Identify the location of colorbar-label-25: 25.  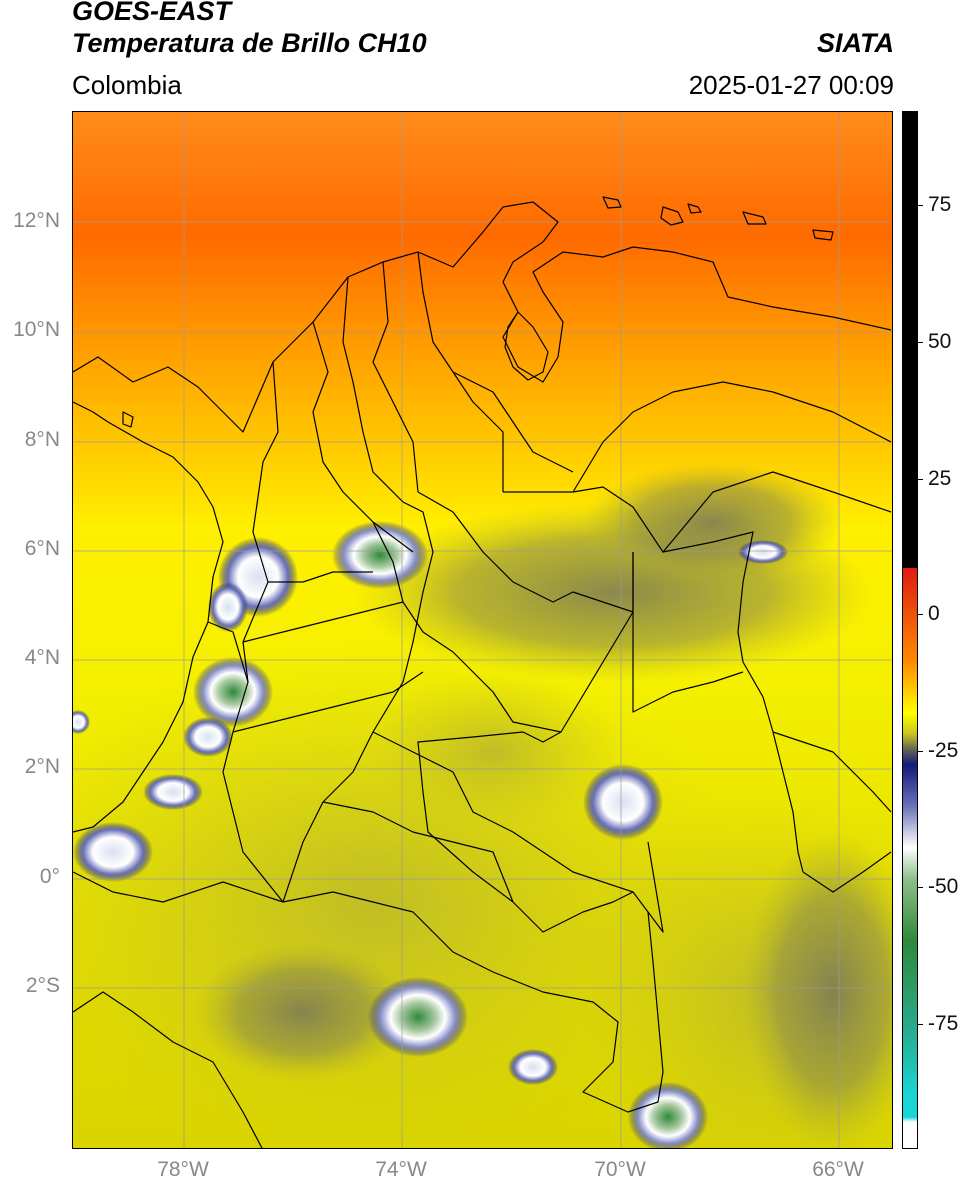
(940, 478).